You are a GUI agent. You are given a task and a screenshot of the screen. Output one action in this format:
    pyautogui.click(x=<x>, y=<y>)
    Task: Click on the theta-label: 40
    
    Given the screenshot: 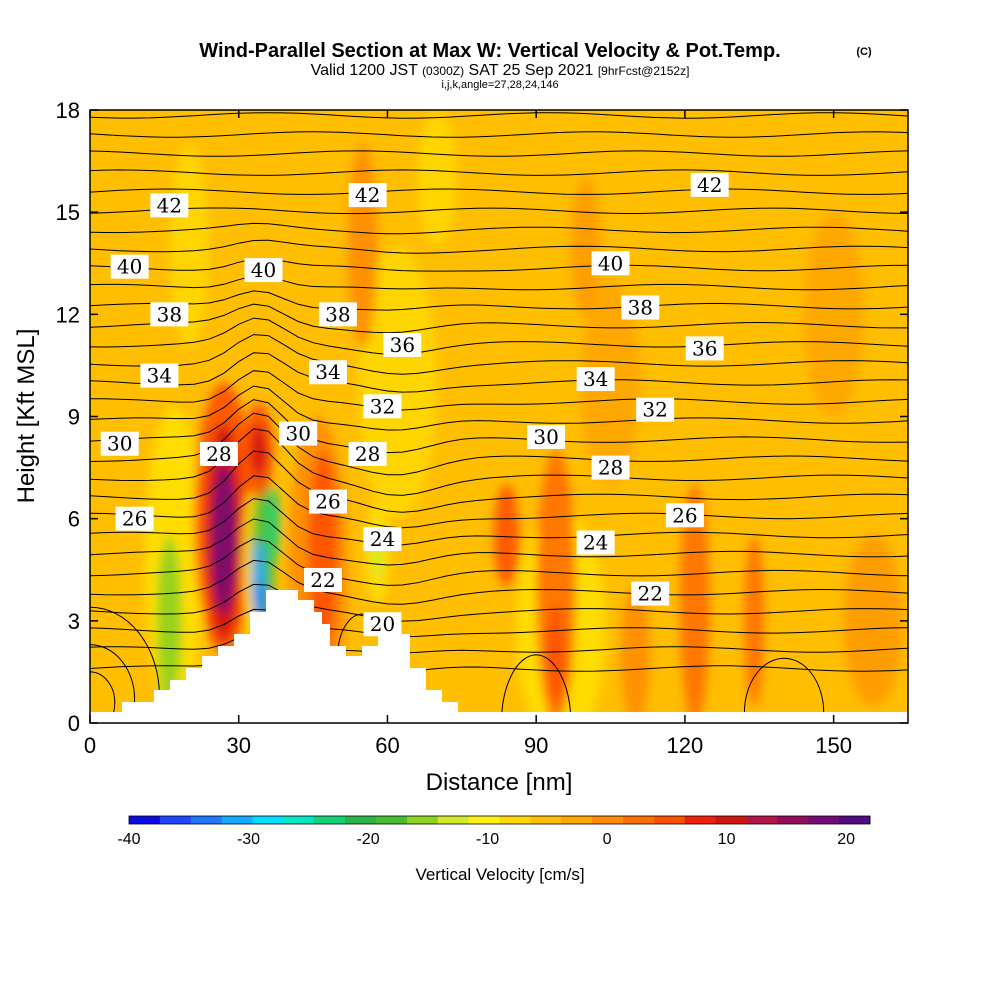 What is the action you would take?
    pyautogui.click(x=610, y=263)
    